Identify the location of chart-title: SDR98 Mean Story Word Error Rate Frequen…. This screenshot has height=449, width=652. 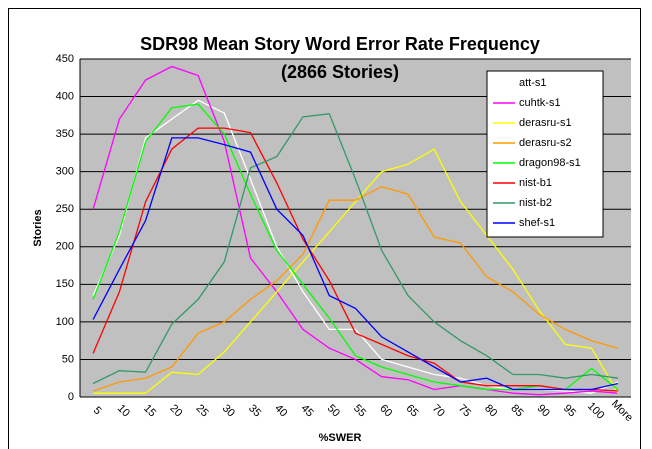
(340, 44).